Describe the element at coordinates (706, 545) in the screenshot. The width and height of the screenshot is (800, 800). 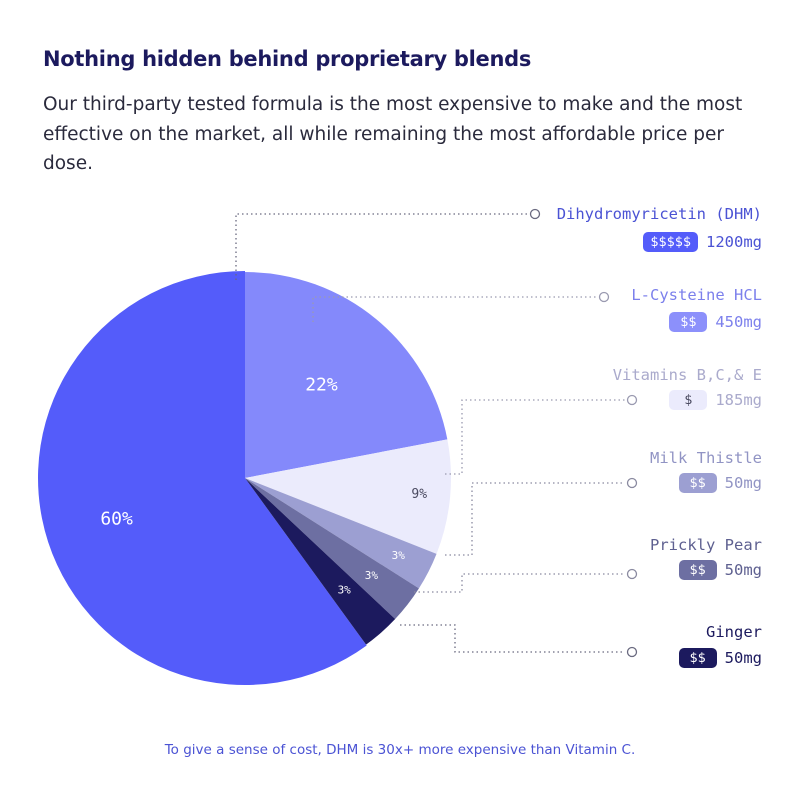
I see `legend-name-5: Prickly Pear` at that location.